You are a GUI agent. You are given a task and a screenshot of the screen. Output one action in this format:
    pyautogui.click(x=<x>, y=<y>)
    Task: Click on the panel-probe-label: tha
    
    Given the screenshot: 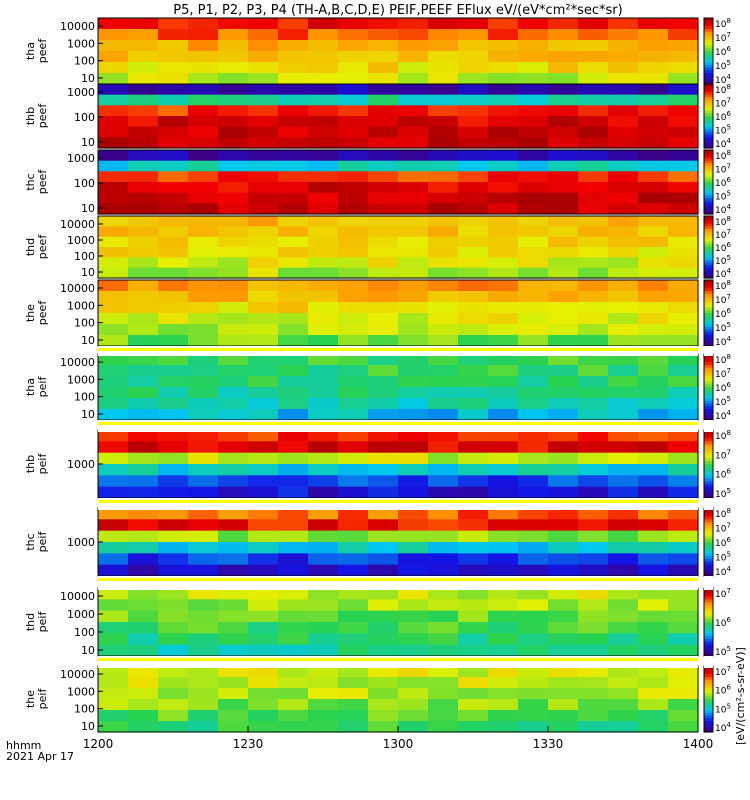 What is the action you would take?
    pyautogui.click(x=30, y=387)
    